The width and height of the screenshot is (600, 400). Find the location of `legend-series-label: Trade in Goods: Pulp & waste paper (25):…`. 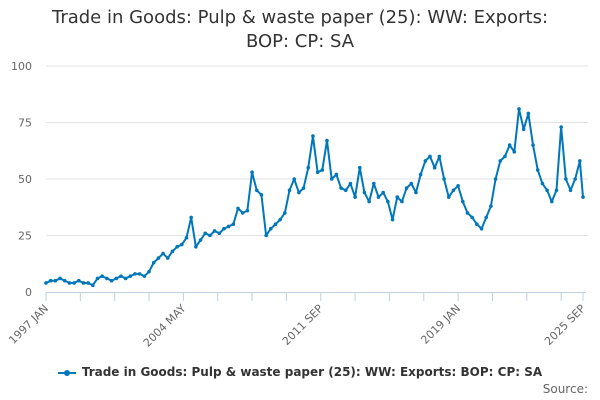

legend-series-label: Trade in Goods: Pulp & waste paper (25):… is located at coordinates (312, 372).